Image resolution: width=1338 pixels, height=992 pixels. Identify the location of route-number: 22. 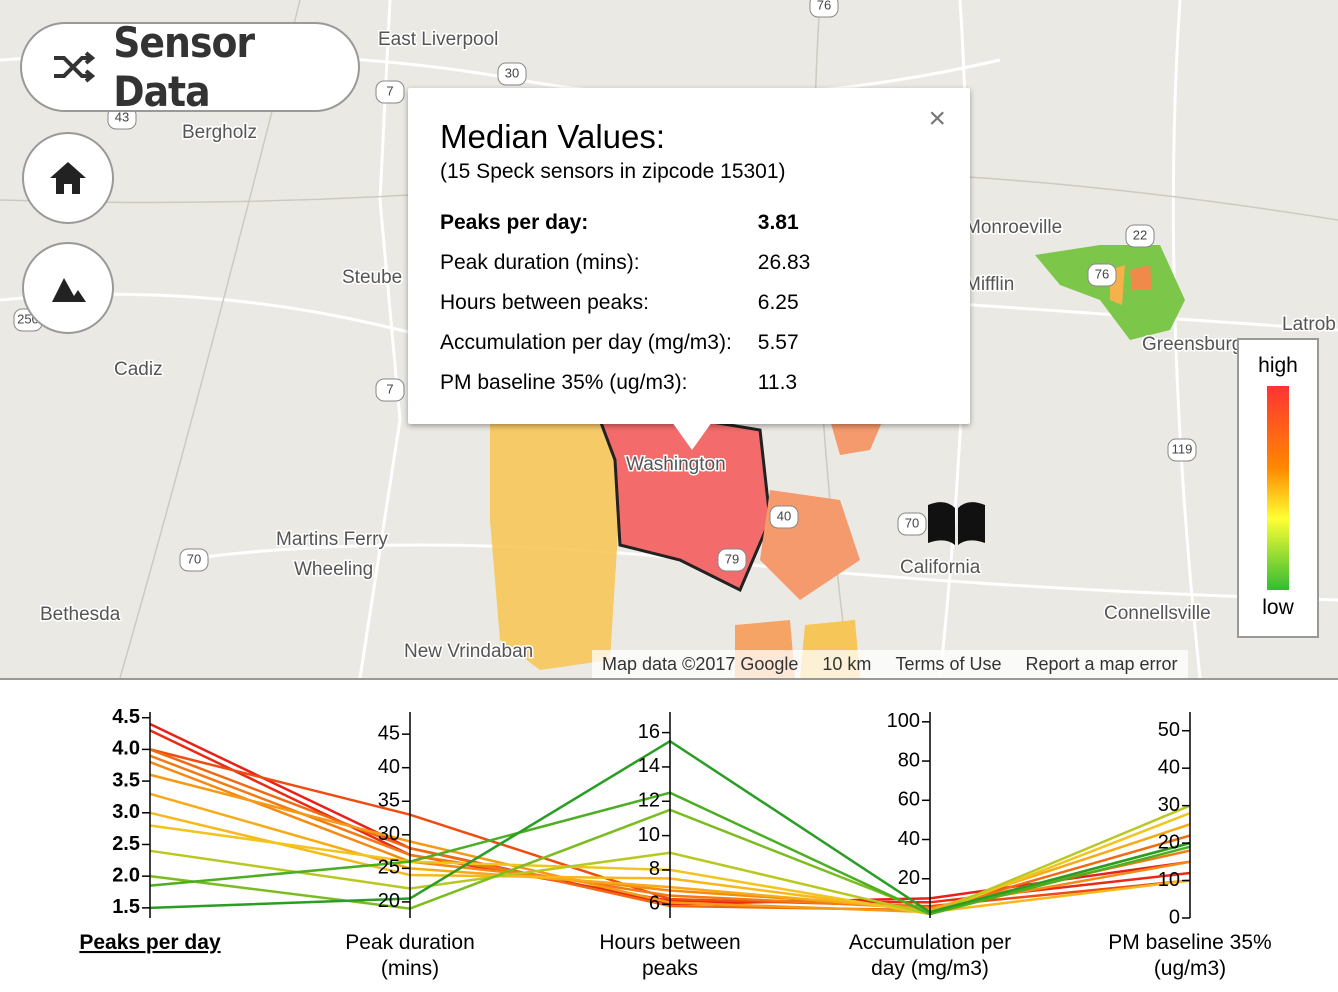
(1140, 234).